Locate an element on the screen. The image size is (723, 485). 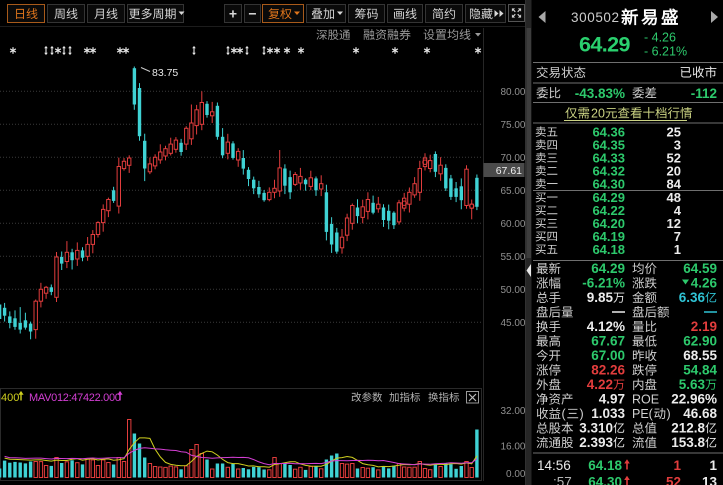
svg-text: 68.55 is located at coordinates (700, 355).